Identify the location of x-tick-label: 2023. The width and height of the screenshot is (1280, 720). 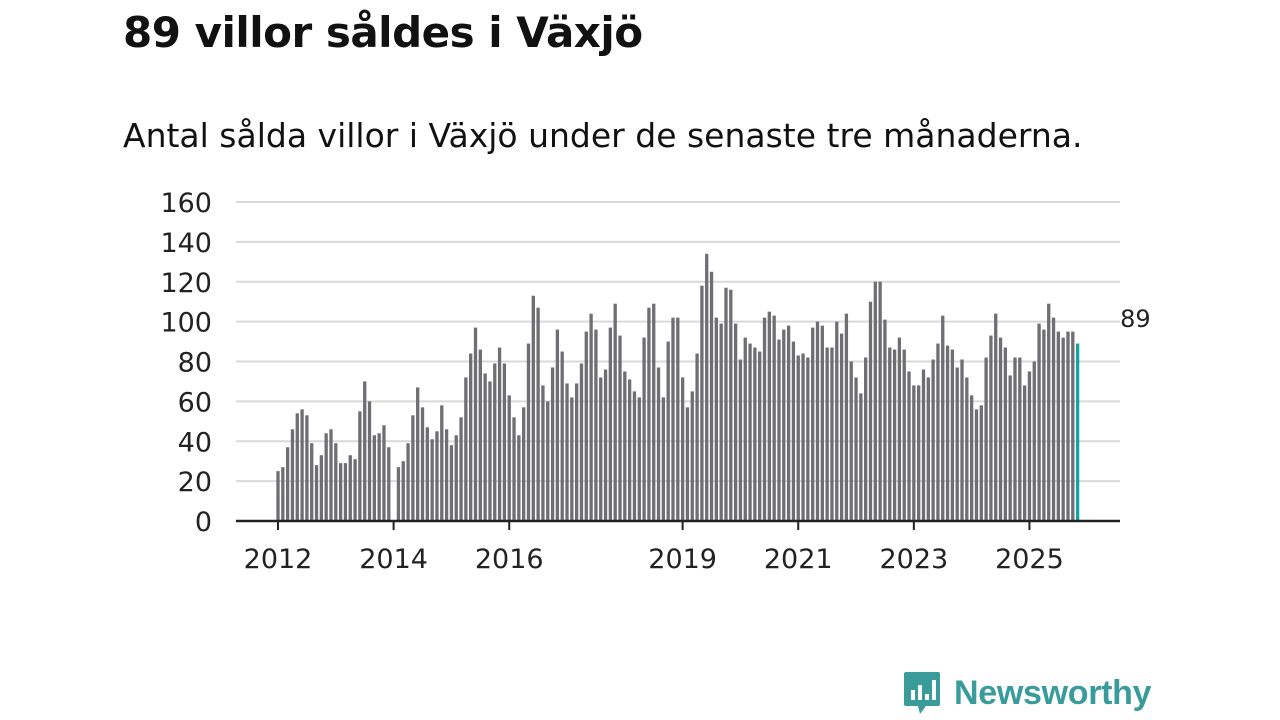
(913, 559).